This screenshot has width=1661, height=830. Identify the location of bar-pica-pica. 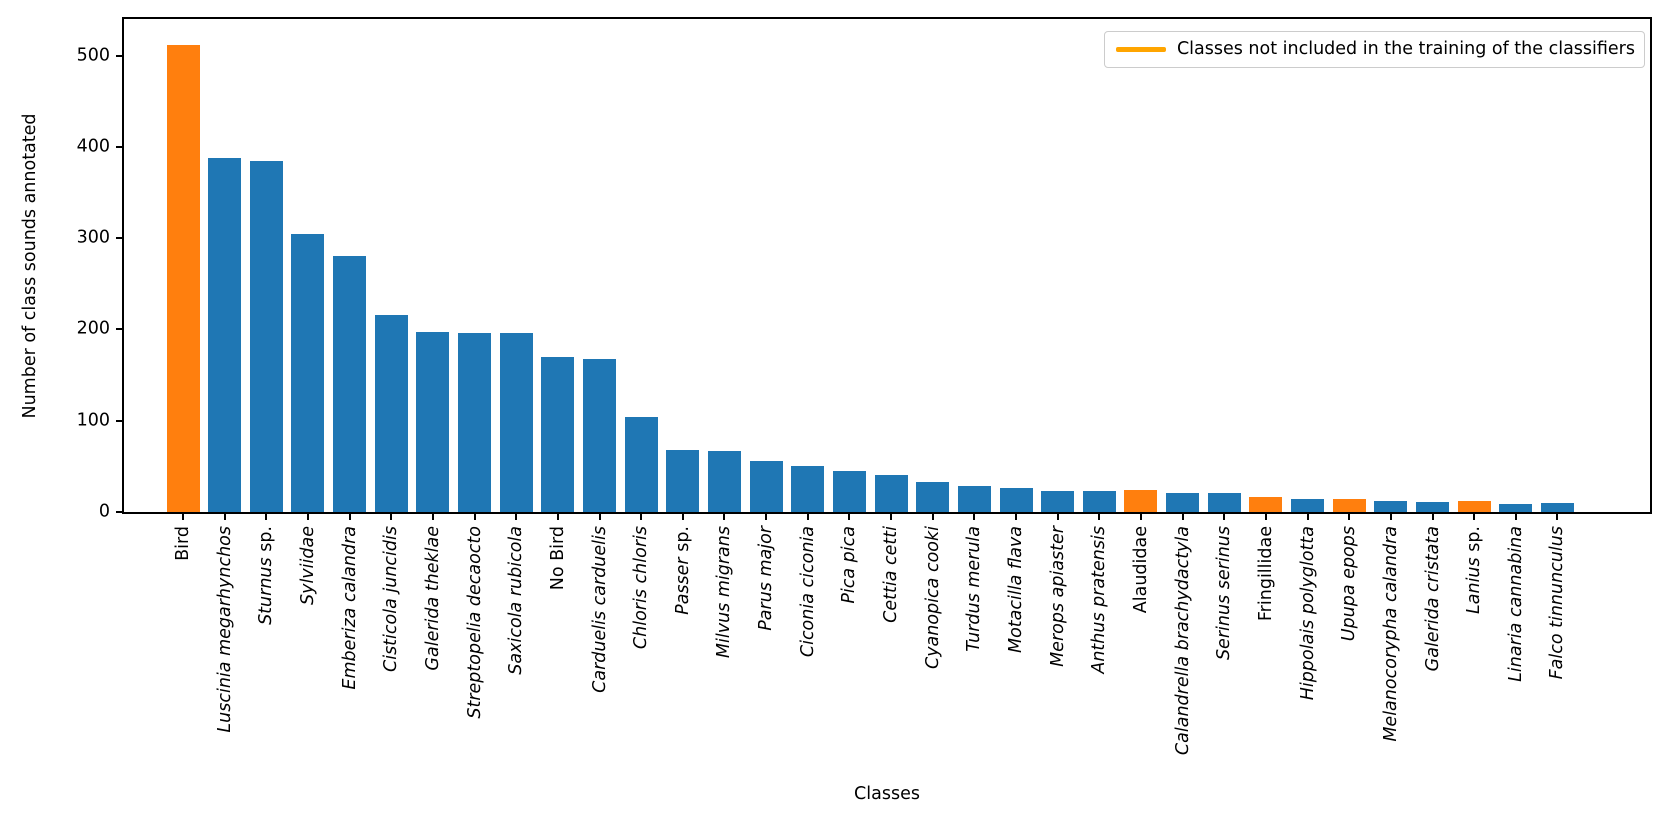
(849, 491).